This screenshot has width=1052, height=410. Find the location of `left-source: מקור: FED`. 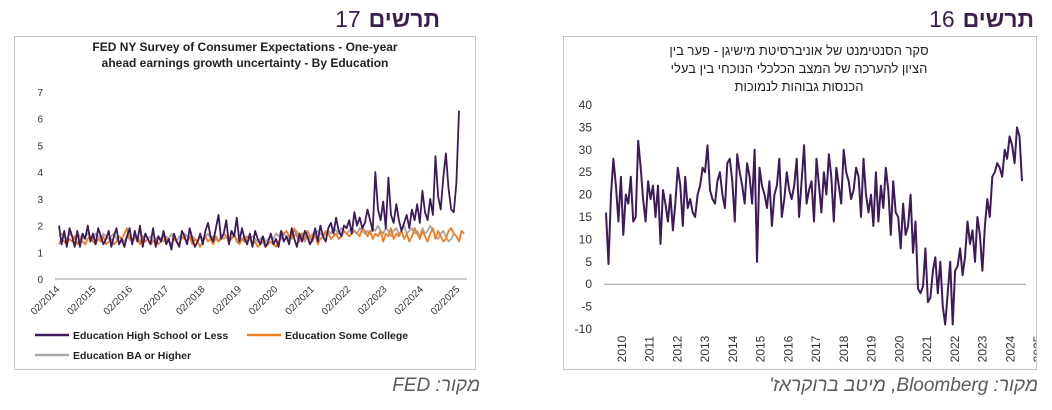

left-source: מקור: FED is located at coordinates (436, 385).